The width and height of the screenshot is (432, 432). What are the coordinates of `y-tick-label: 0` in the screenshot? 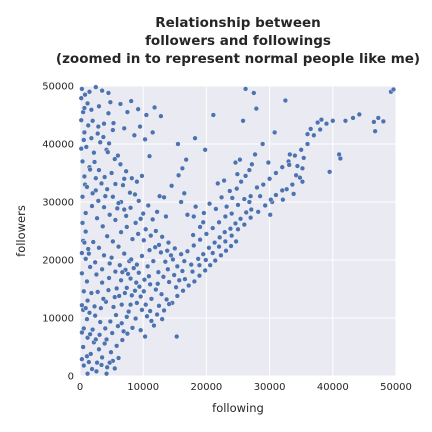 It's located at (71, 377).